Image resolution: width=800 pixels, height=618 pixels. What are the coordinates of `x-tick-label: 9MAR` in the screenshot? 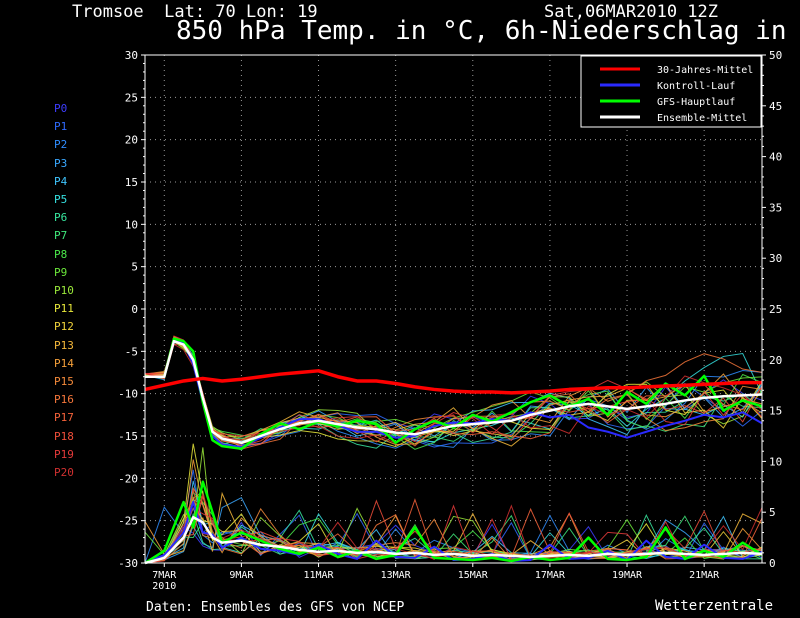 It's located at (241, 575).